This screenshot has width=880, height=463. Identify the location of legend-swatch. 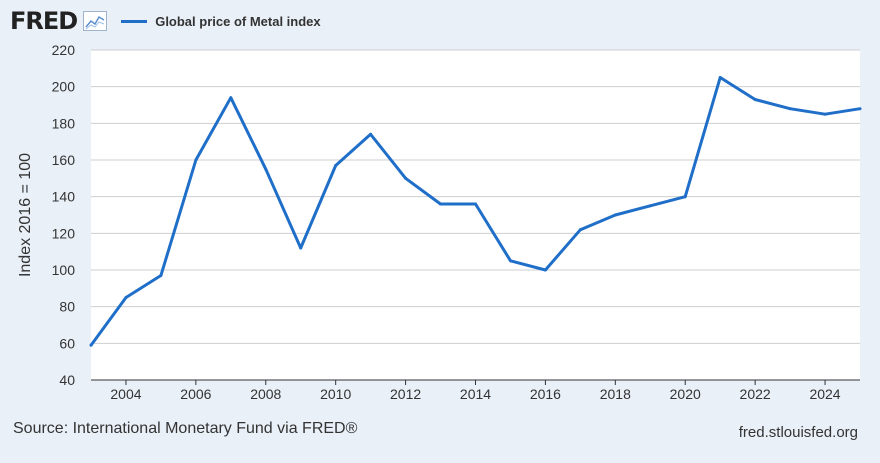
(134, 21).